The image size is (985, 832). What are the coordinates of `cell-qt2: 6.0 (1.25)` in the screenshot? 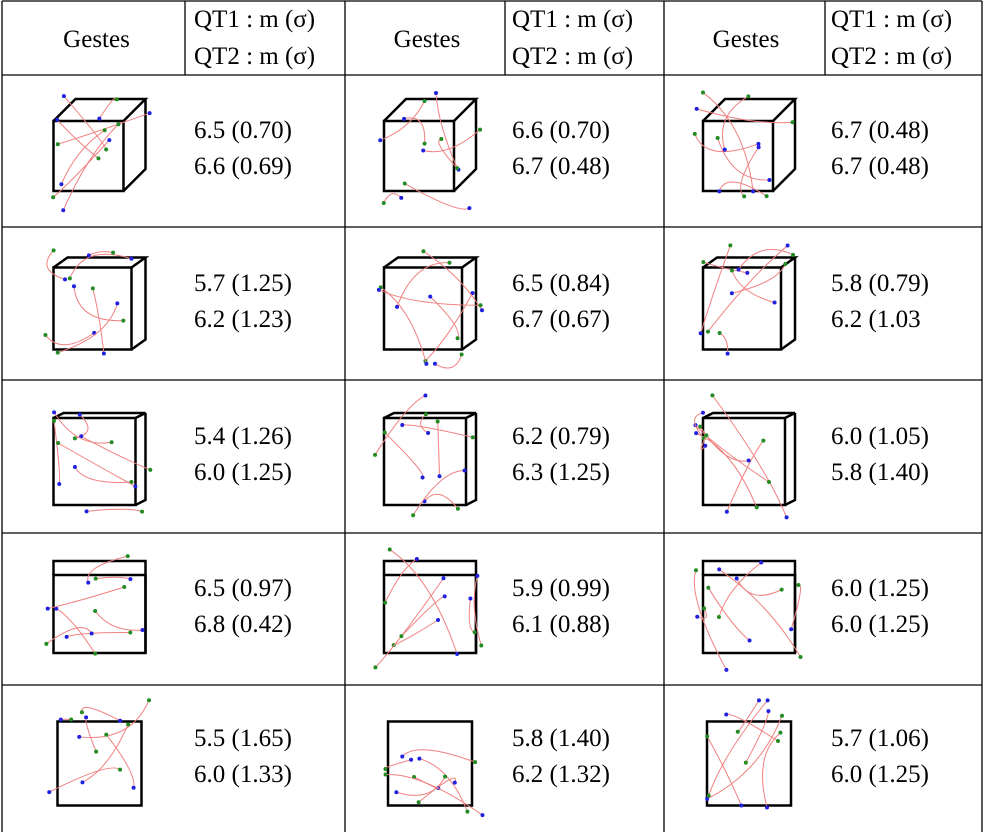 It's located at (880, 624).